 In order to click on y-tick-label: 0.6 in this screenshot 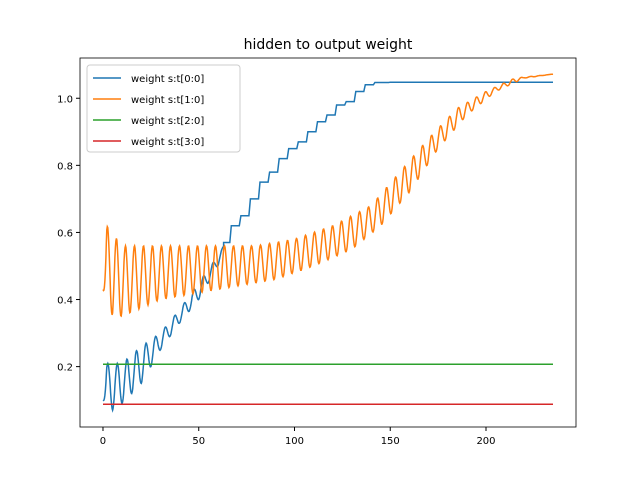, I will do `click(65, 233)`.